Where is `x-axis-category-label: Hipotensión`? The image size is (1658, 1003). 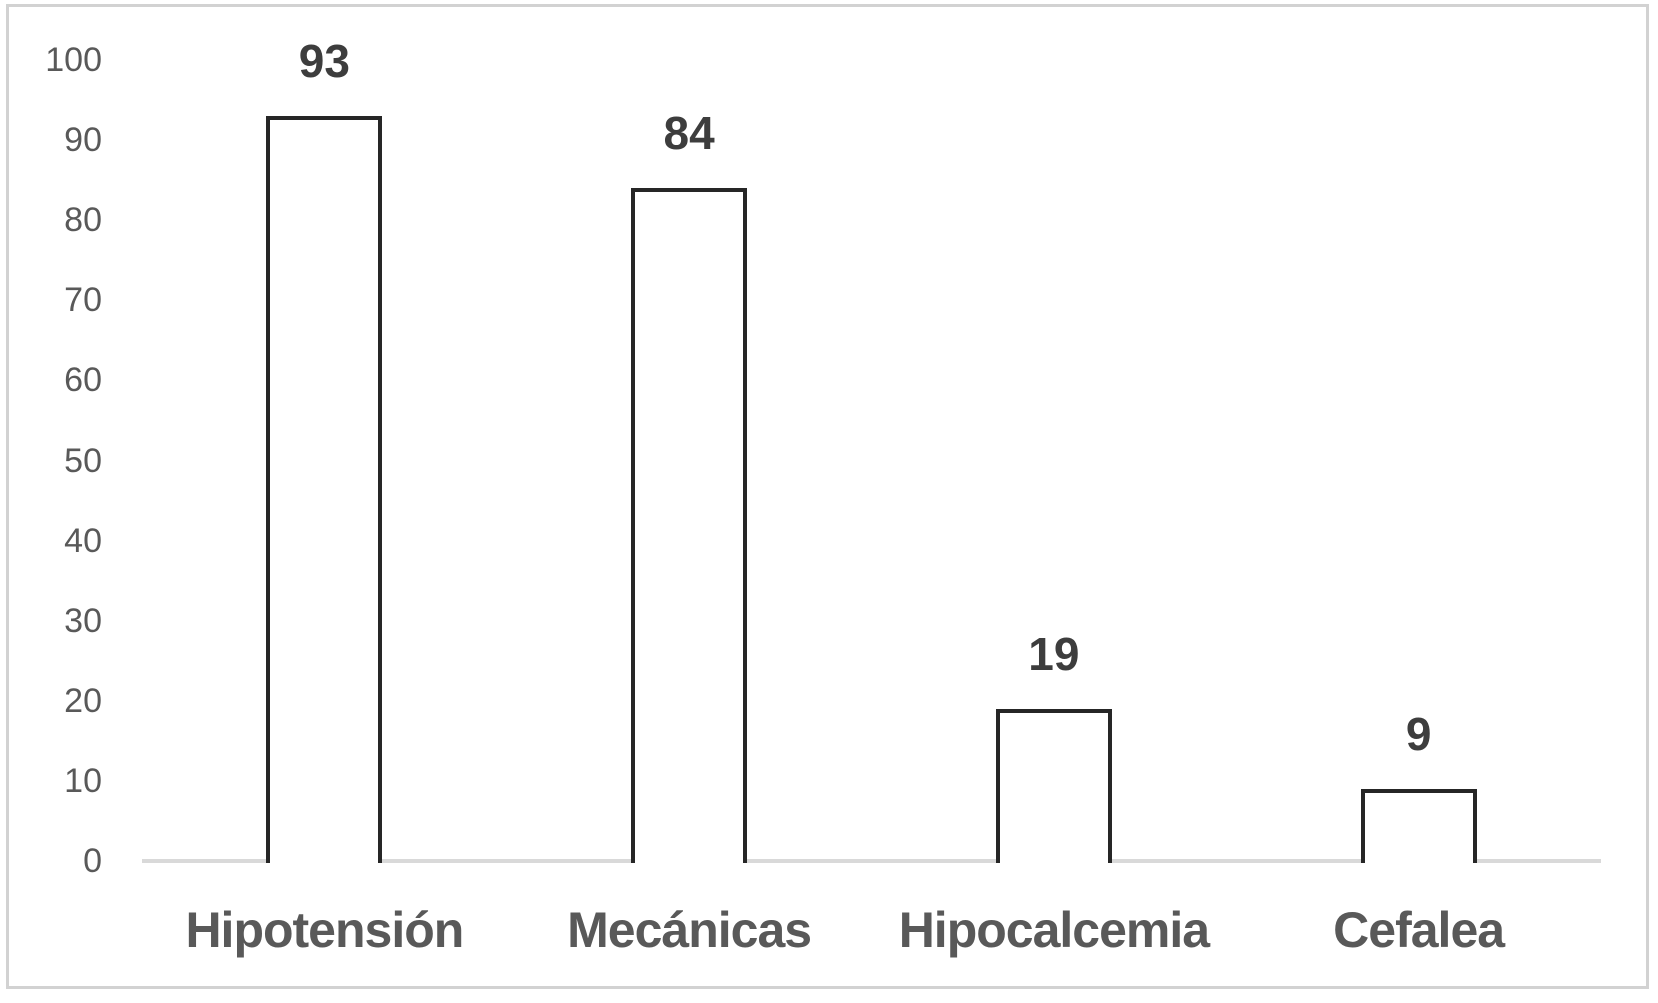 x-axis-category-label: Hipotensión is located at coordinates (324, 930).